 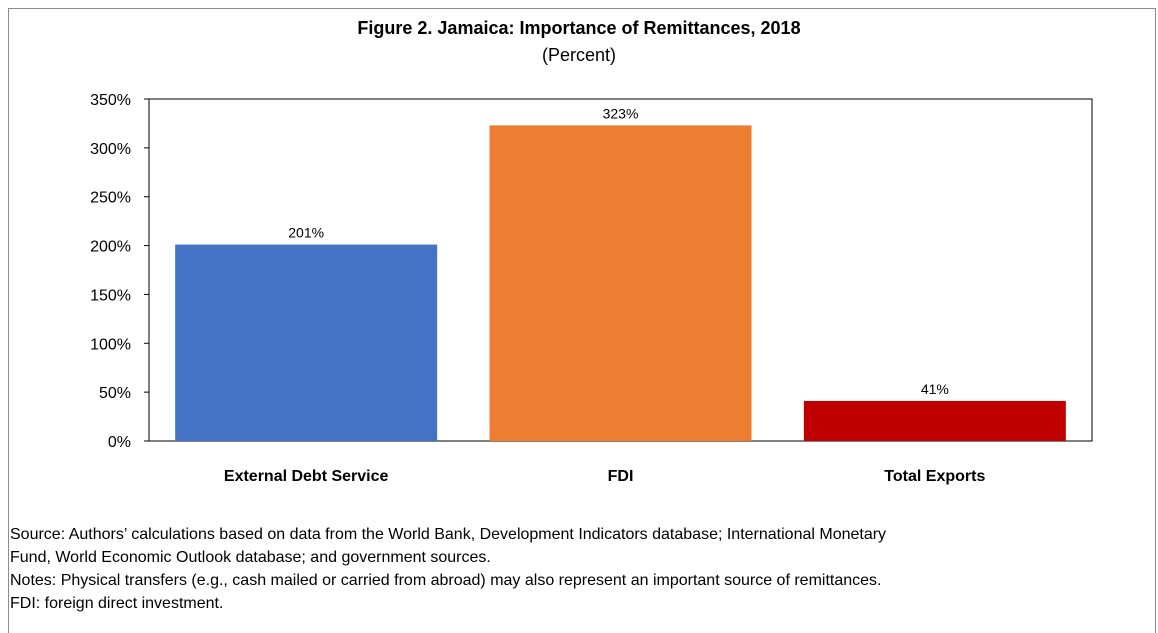 What do you see at coordinates (935, 389) in the screenshot?
I see `data-label: 41%` at bounding box center [935, 389].